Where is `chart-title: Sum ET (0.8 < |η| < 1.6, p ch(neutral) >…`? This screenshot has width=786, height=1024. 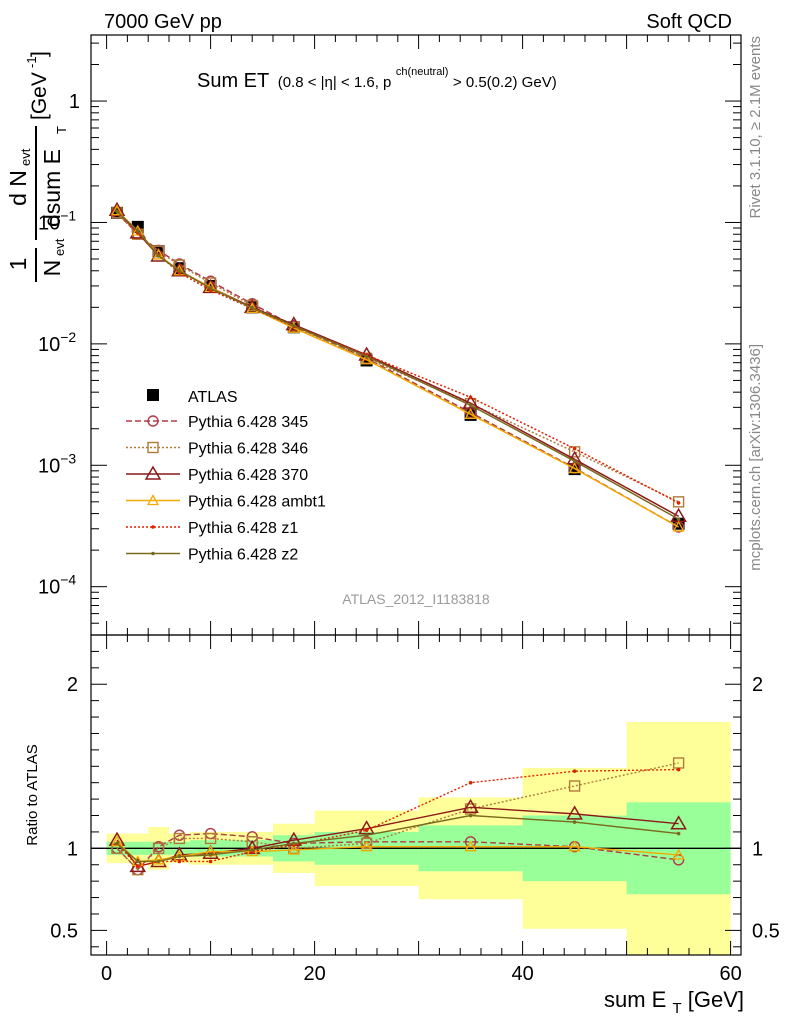
chart-title: Sum ET (0.8 < |η| < 1.6, p ch(neutral) >… is located at coordinates (377, 77).